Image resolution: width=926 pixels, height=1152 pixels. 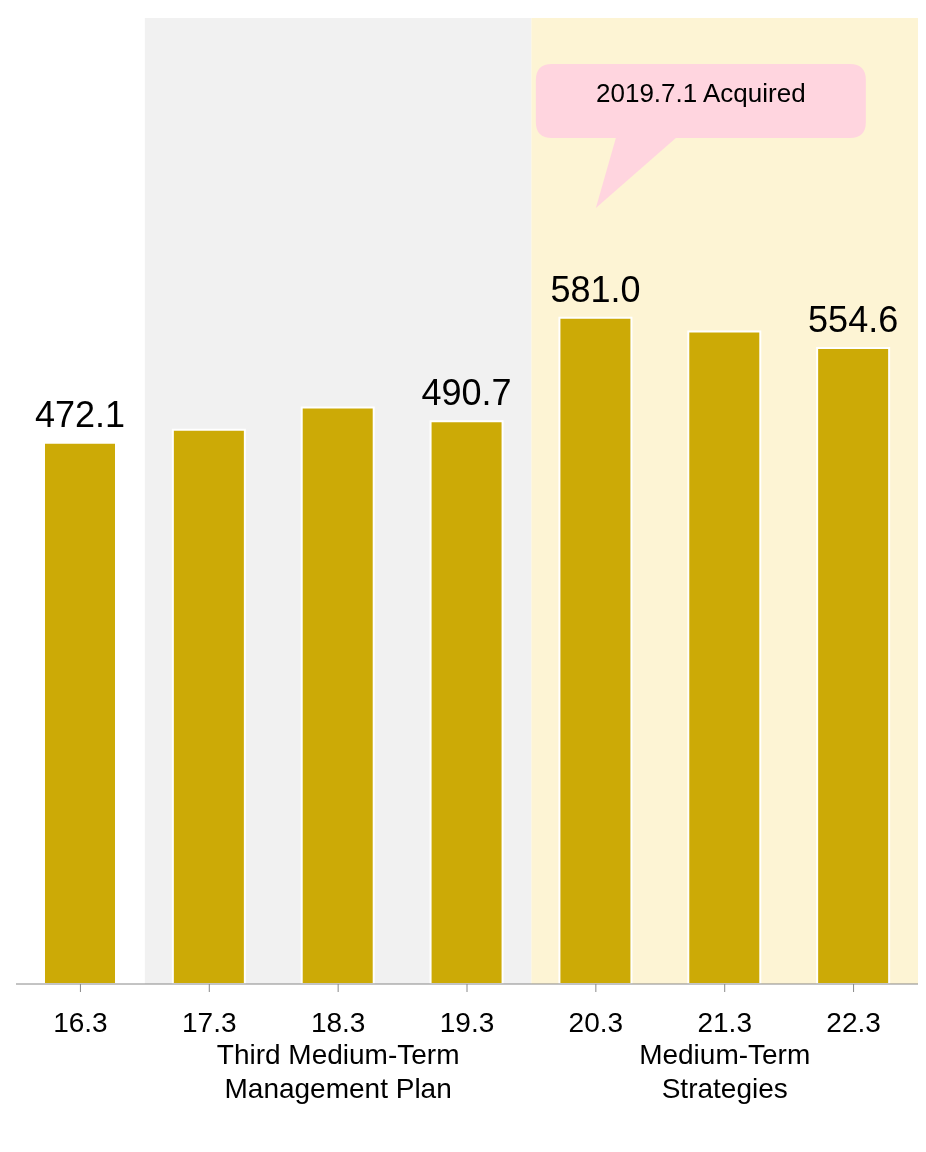 I want to click on x-tick-label: 21.3, so click(x=724, y=1022).